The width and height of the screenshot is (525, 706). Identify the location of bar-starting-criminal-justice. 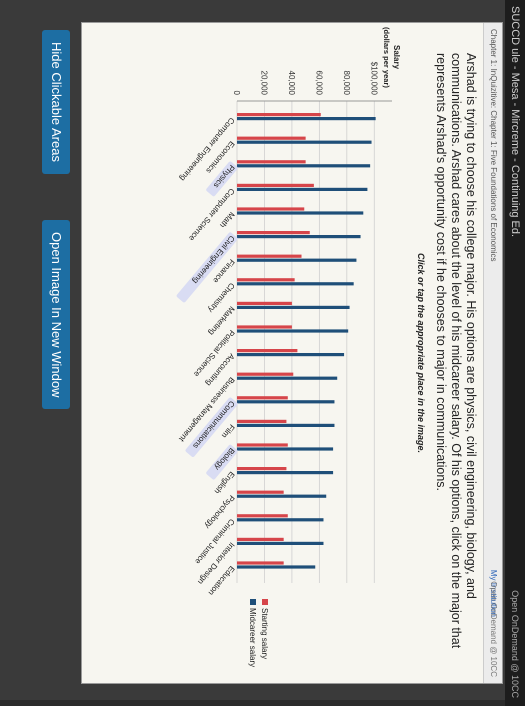
(262, 516).